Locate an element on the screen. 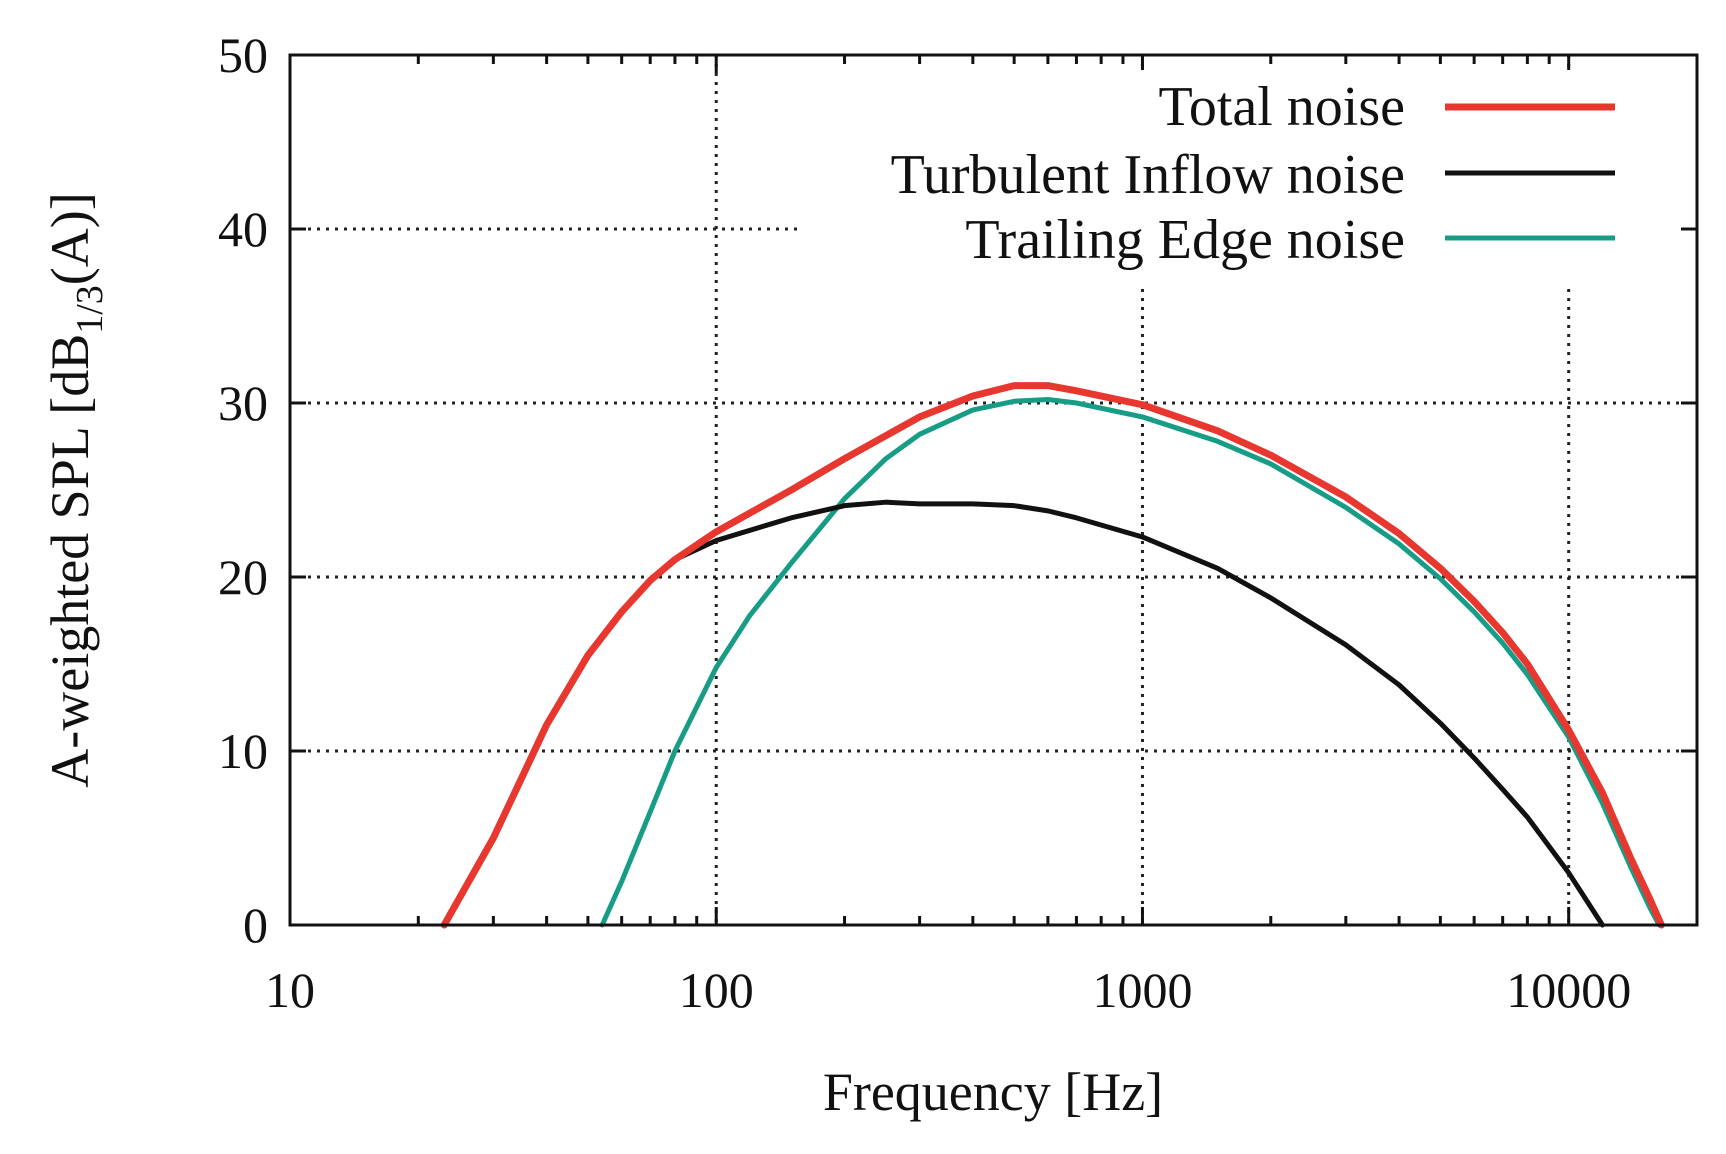 Image resolution: width=1726 pixels, height=1154 pixels. y-tick-label: 40 is located at coordinates (243, 229).